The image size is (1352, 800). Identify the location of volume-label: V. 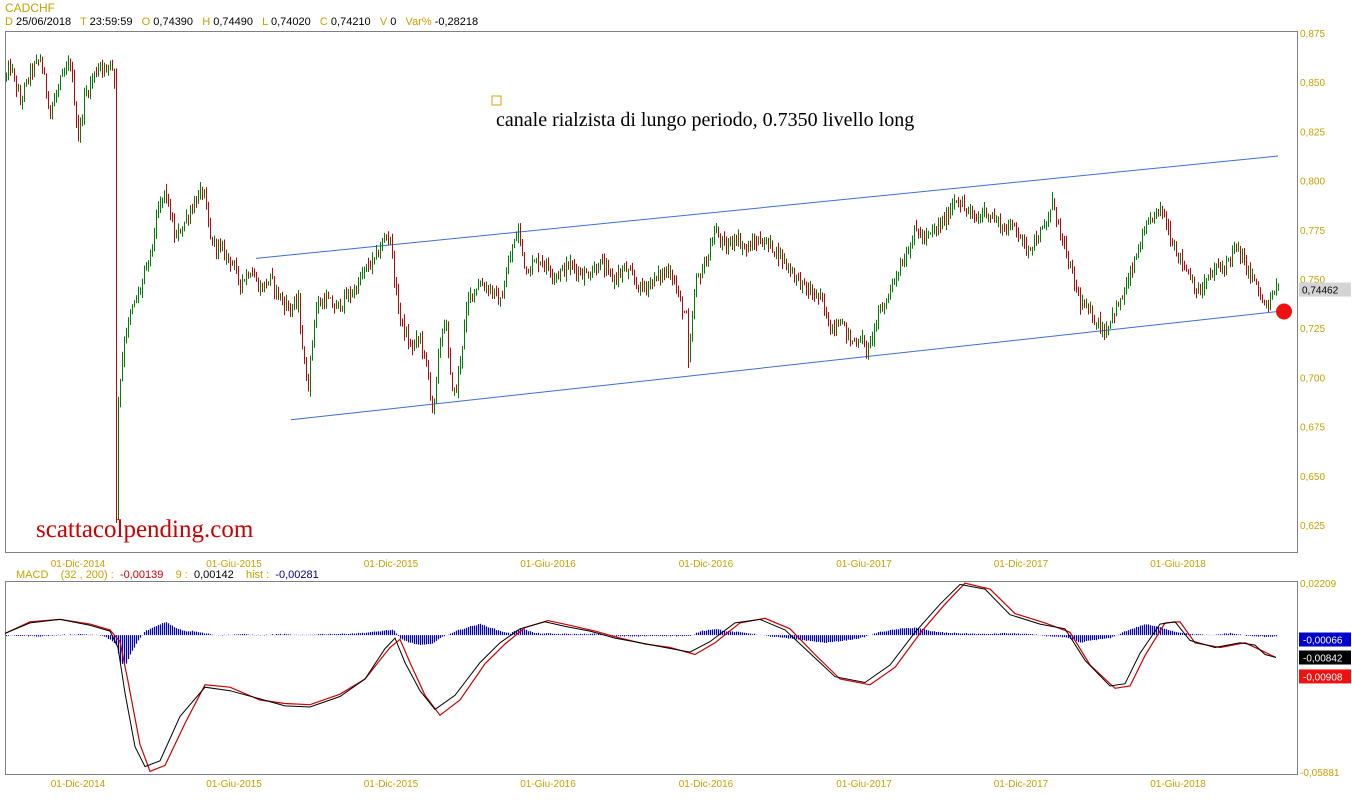
(383, 22).